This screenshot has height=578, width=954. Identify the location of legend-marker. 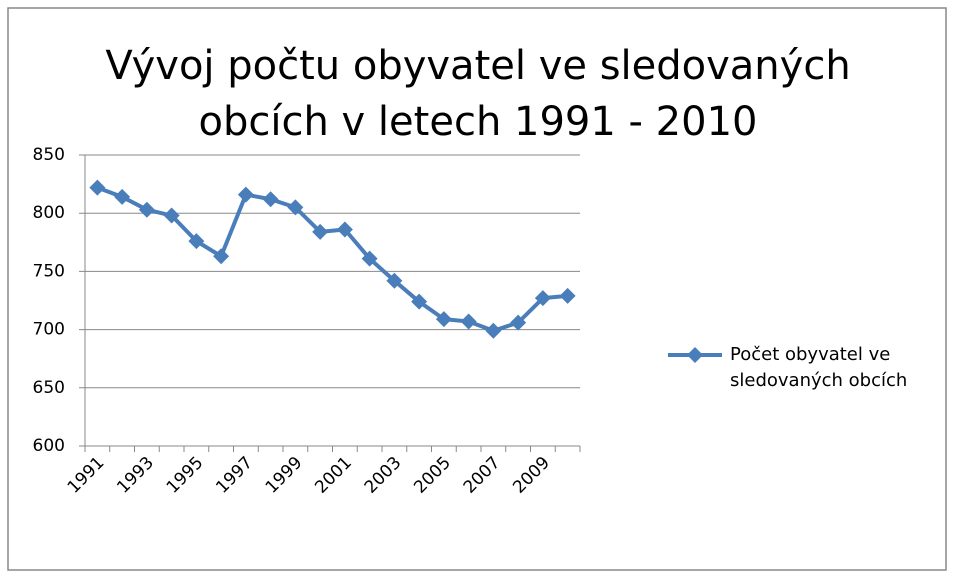
(695, 355).